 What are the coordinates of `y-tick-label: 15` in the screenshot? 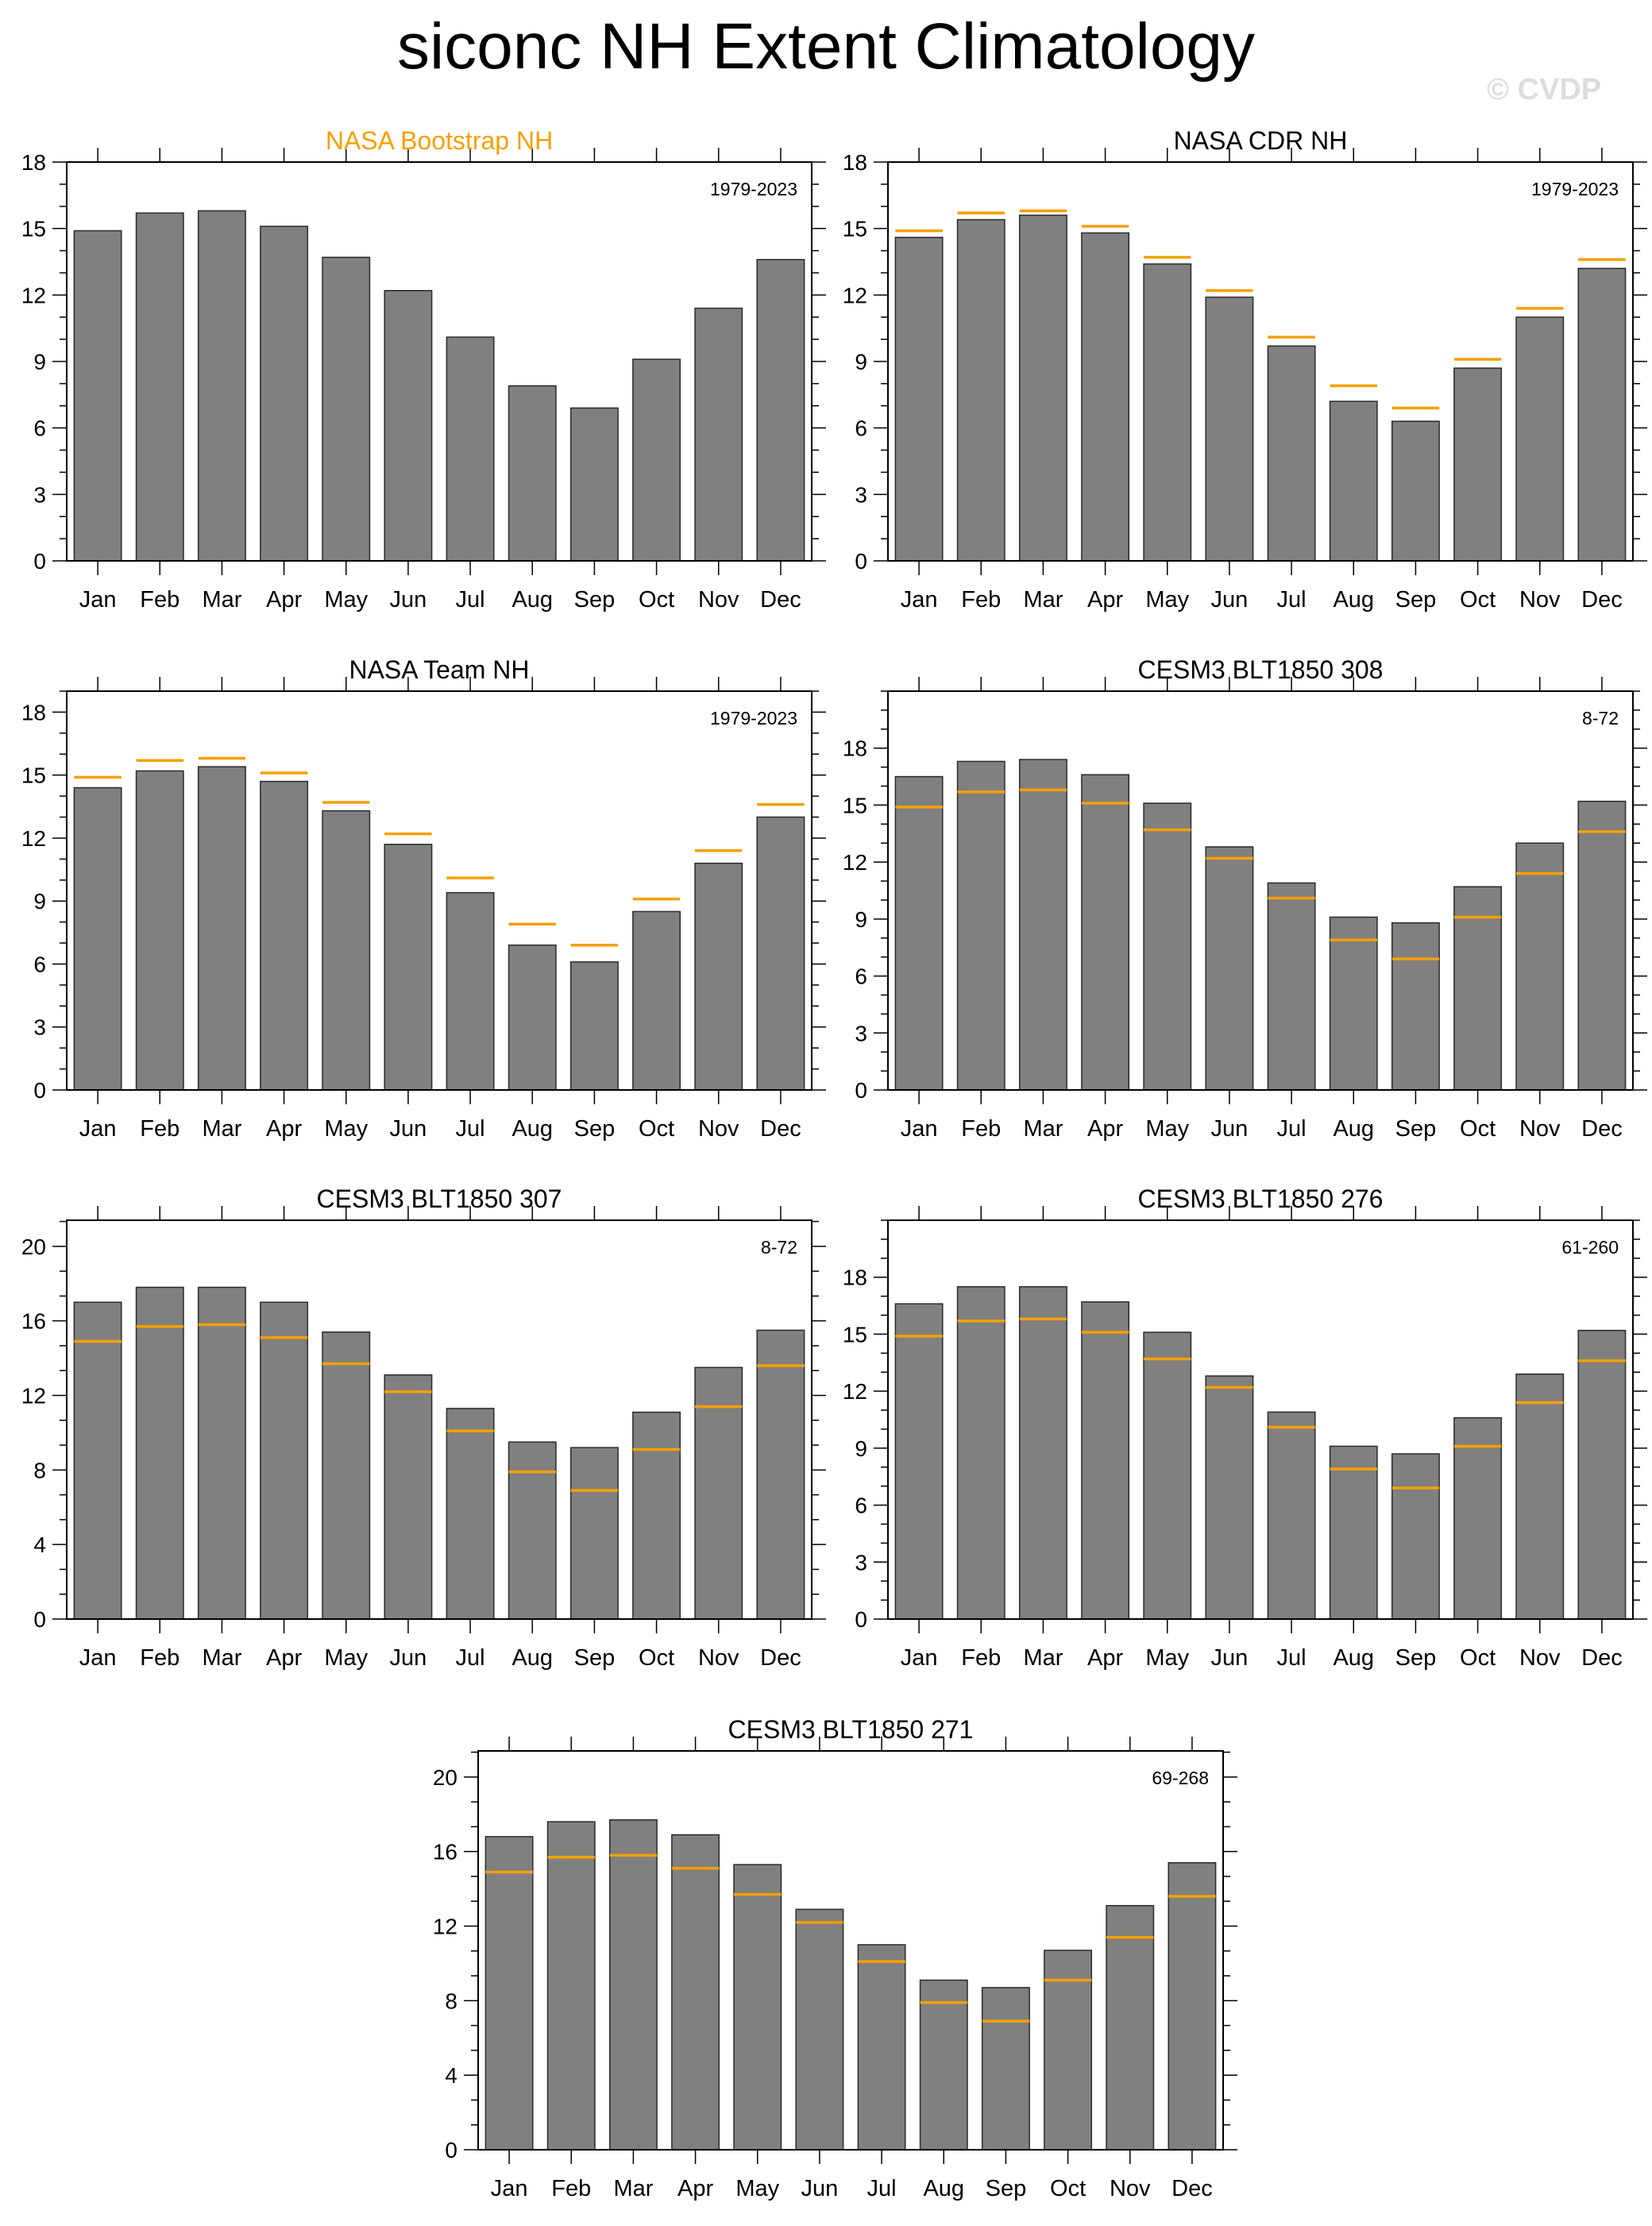 It's located at (33, 776).